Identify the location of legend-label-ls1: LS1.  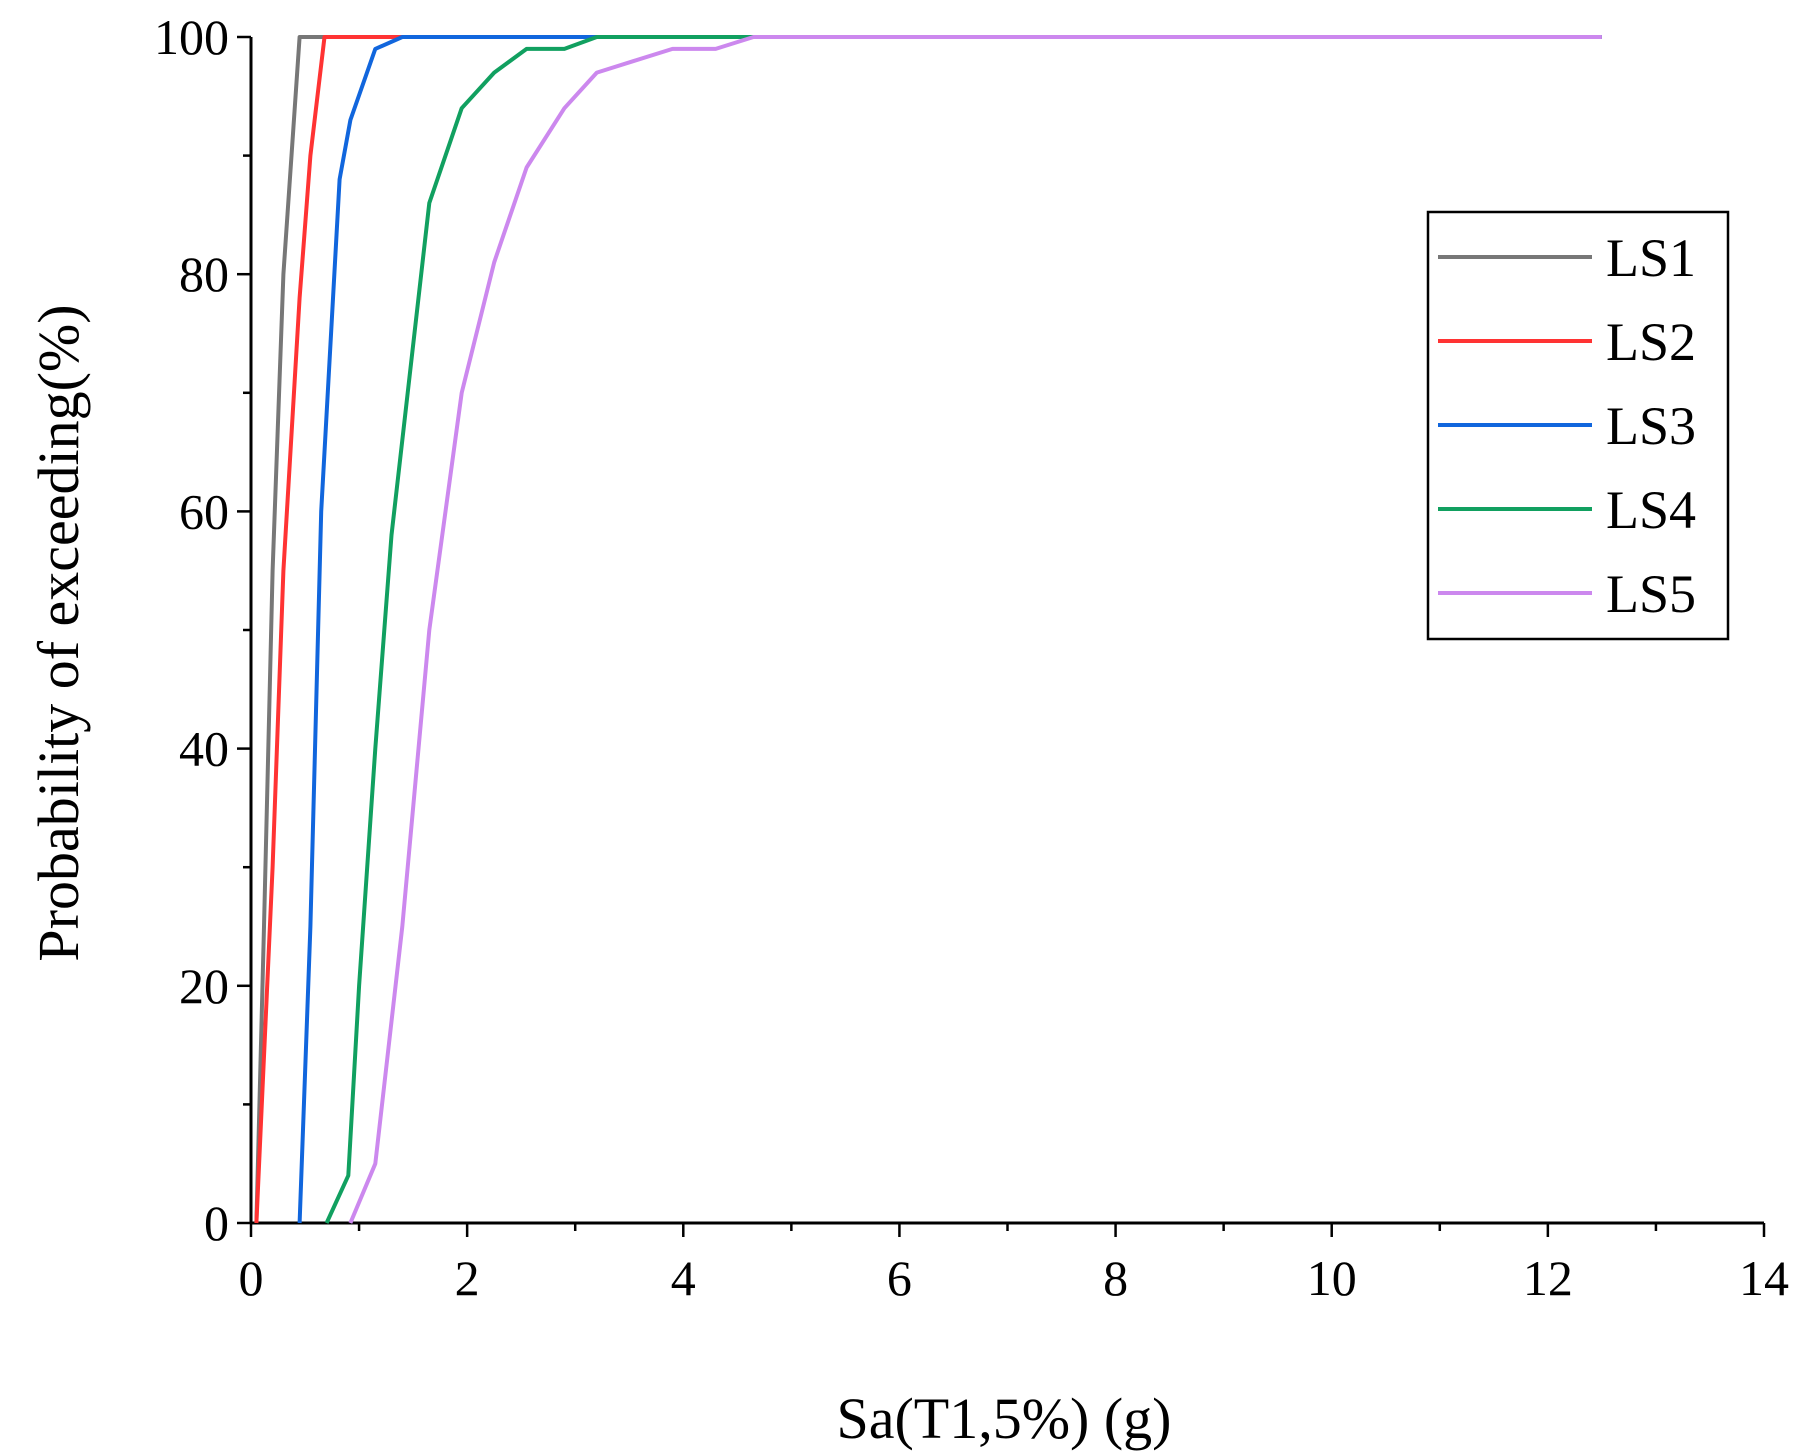
(1651, 258).